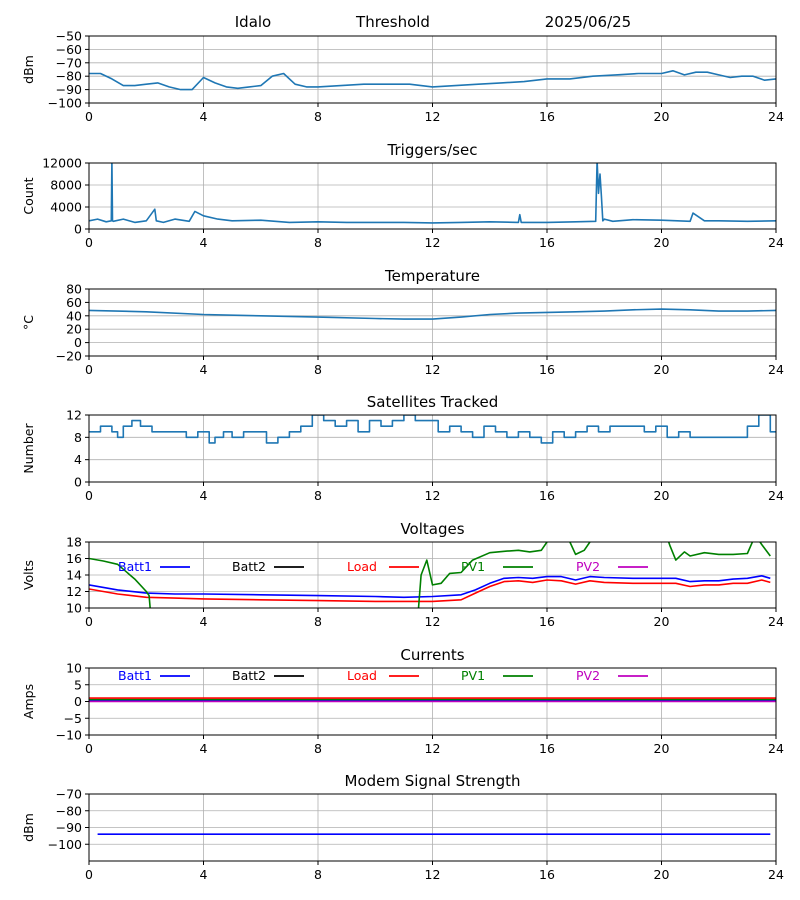  What do you see at coordinates (66, 207) in the screenshot?
I see `y-tick-label: 4000` at bounding box center [66, 207].